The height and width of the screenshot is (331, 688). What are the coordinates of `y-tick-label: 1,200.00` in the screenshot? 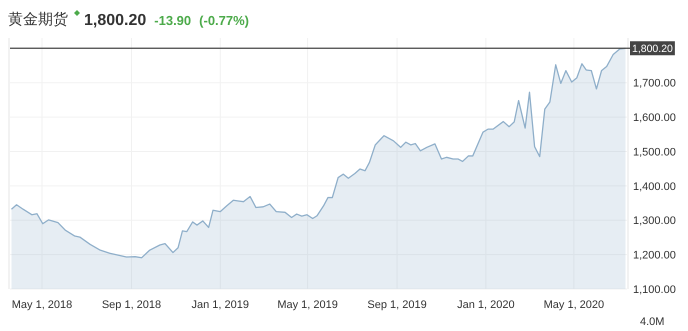 It's located at (654, 256).